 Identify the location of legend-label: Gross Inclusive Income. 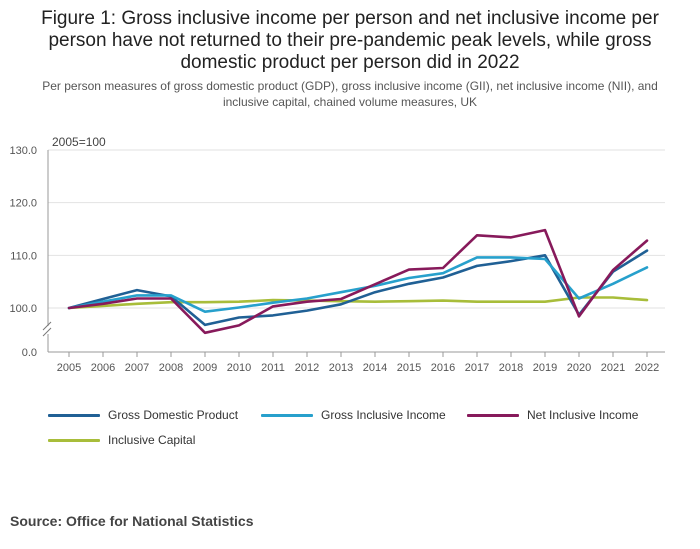
(383, 415).